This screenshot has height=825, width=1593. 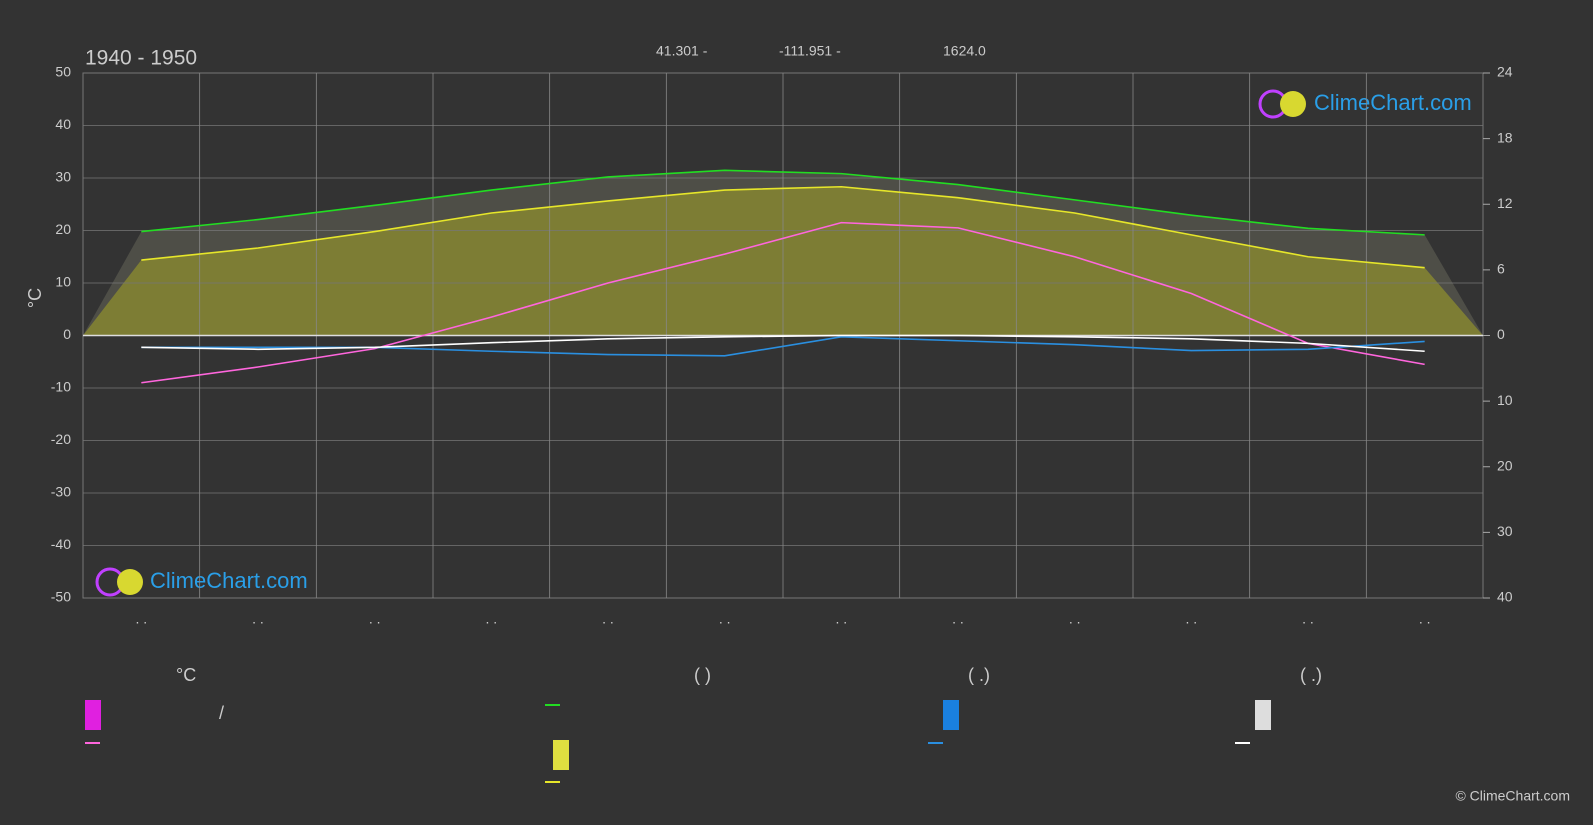 I want to click on y-tick-label: -30, so click(x=61, y=492).